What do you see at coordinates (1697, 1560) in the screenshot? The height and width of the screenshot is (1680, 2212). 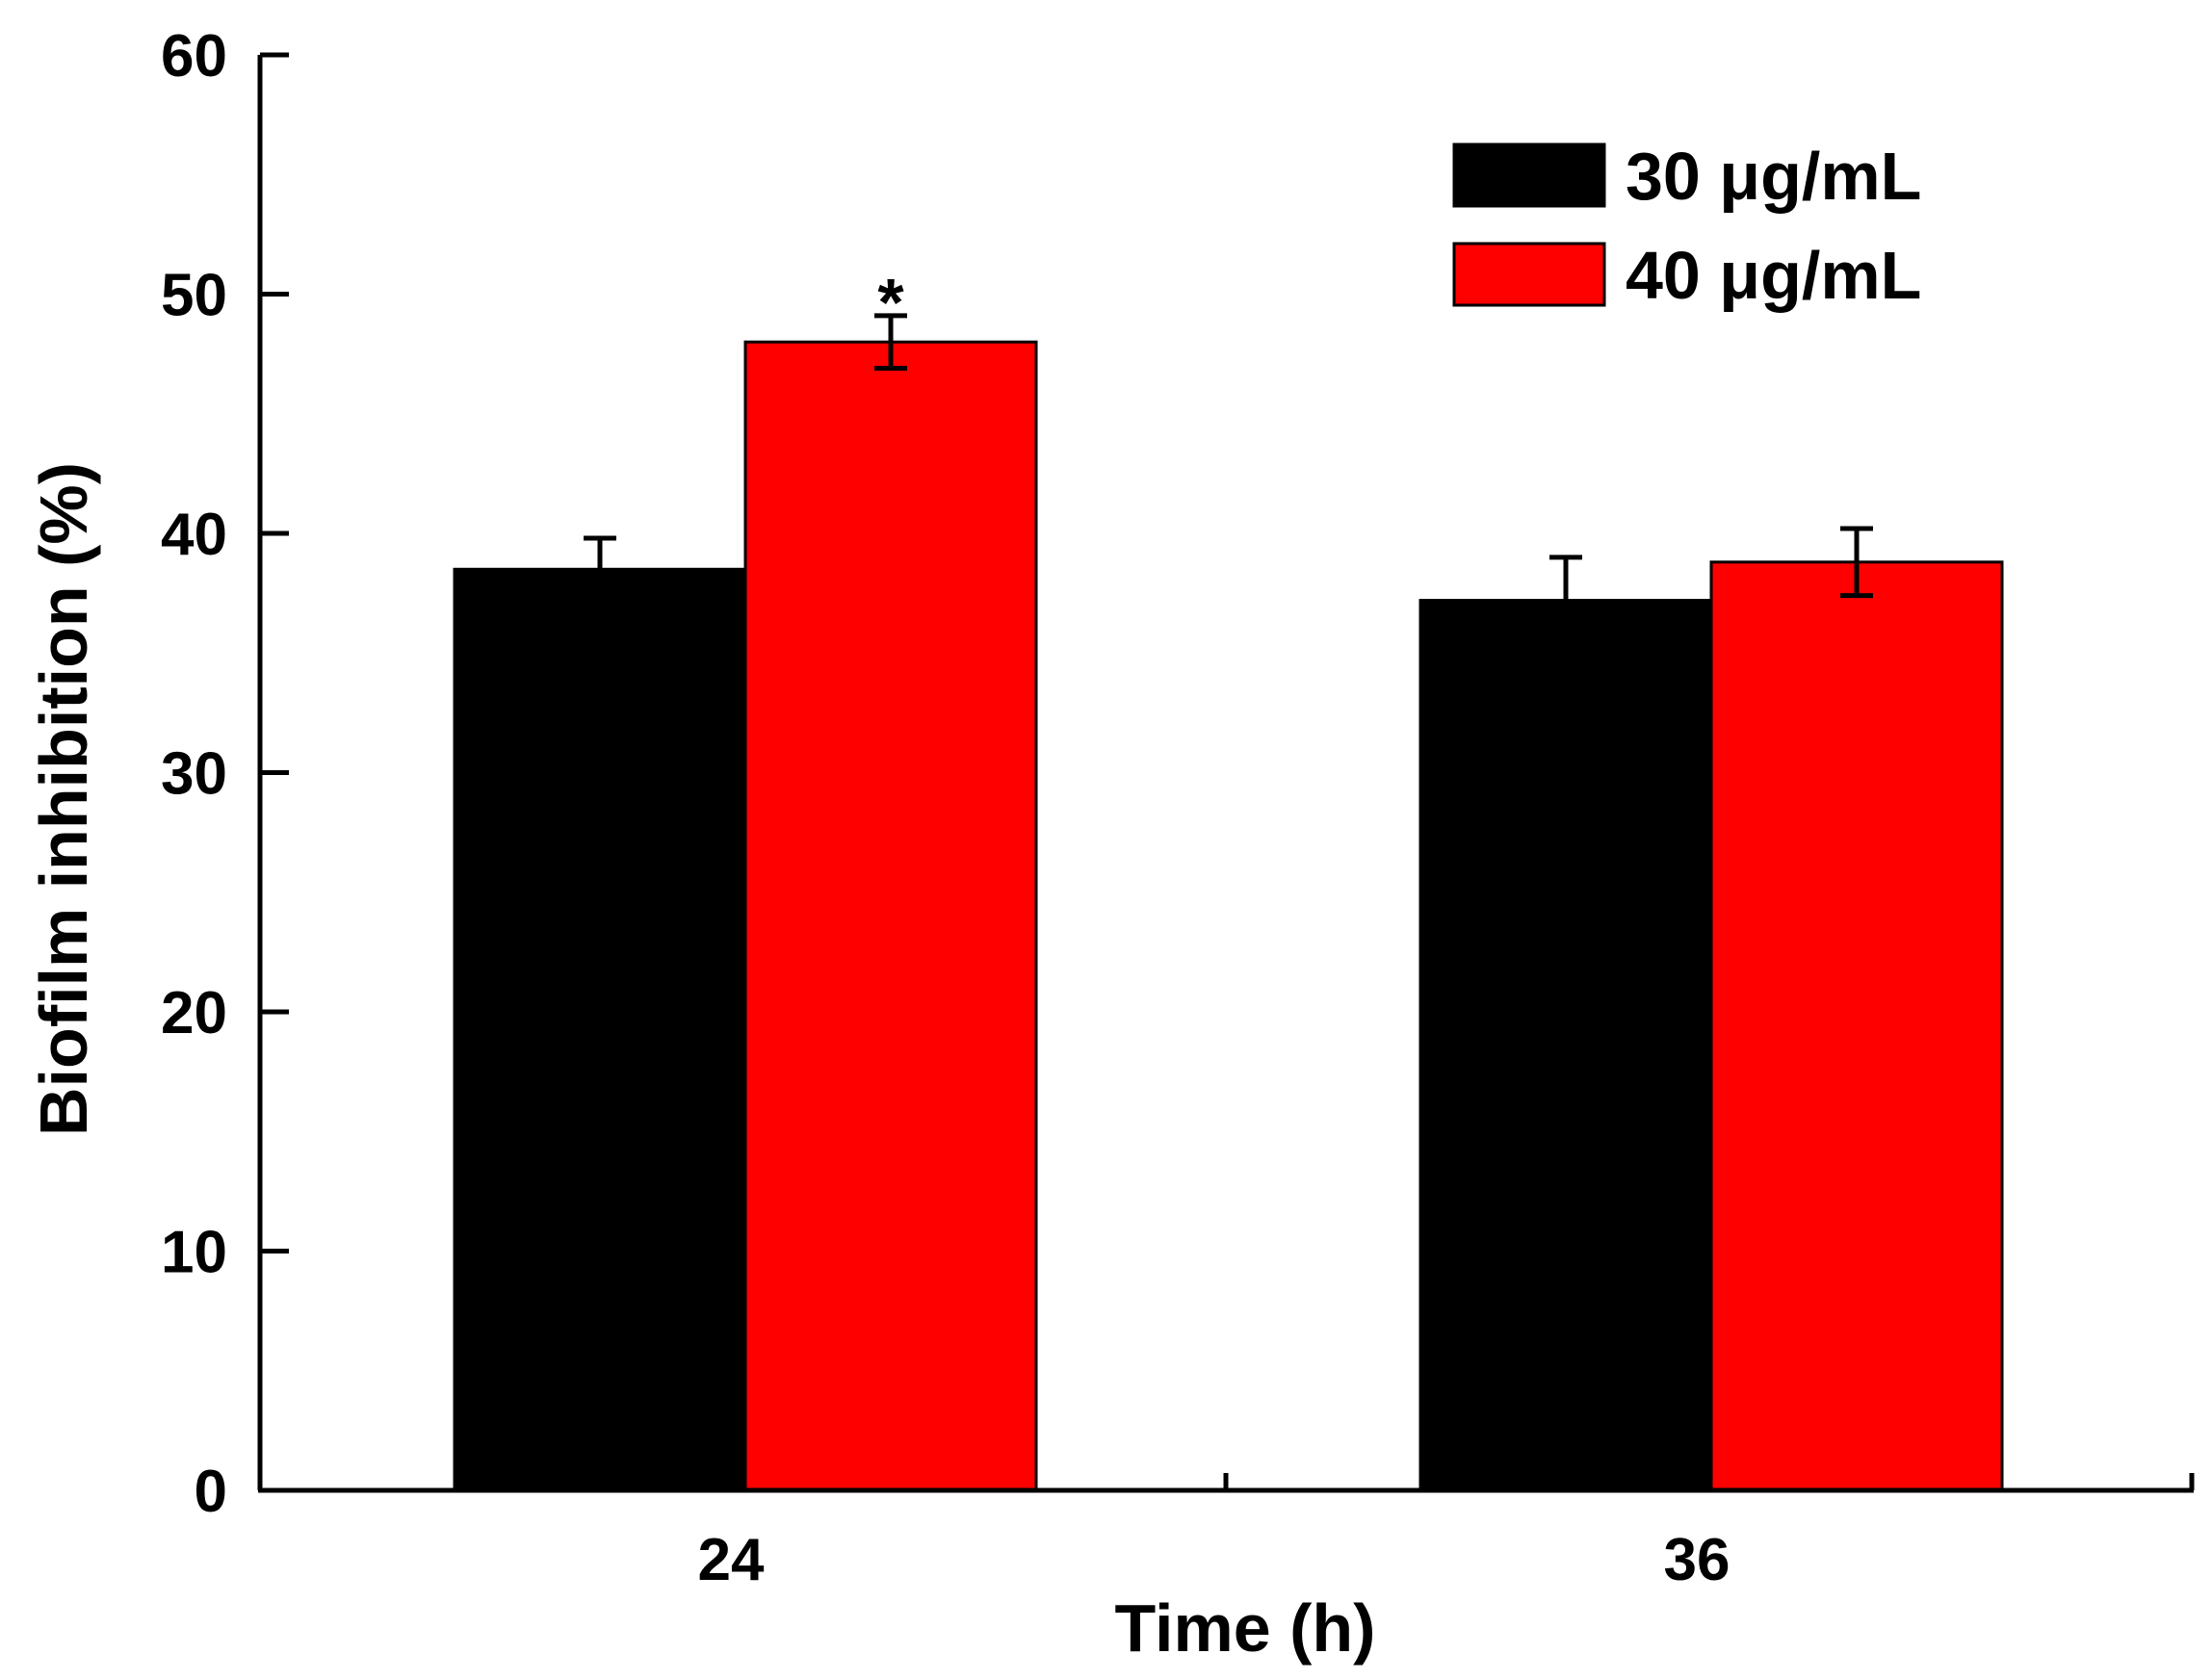 I see `x-tick-label-36: 36` at bounding box center [1697, 1560].